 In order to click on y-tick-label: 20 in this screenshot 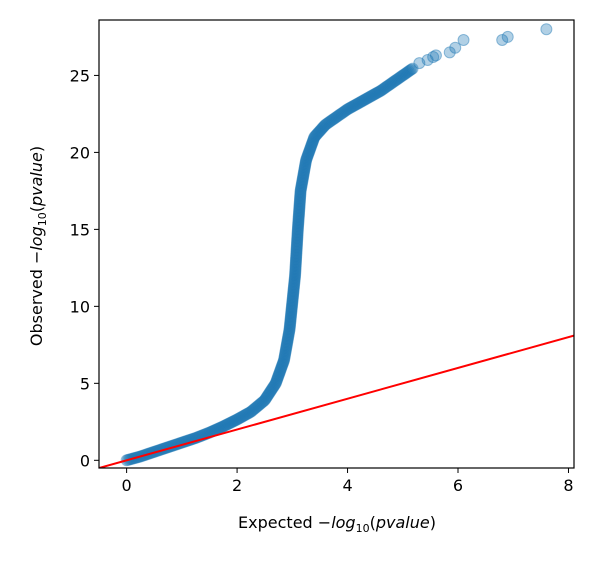, I will do `click(80, 152)`.